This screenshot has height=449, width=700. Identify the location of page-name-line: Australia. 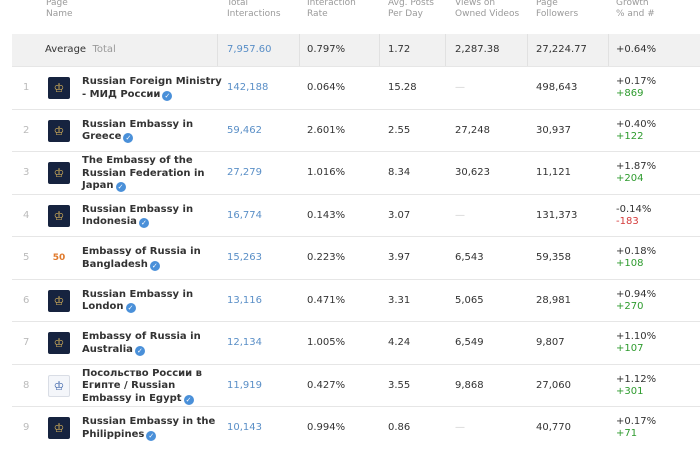
(107, 349).